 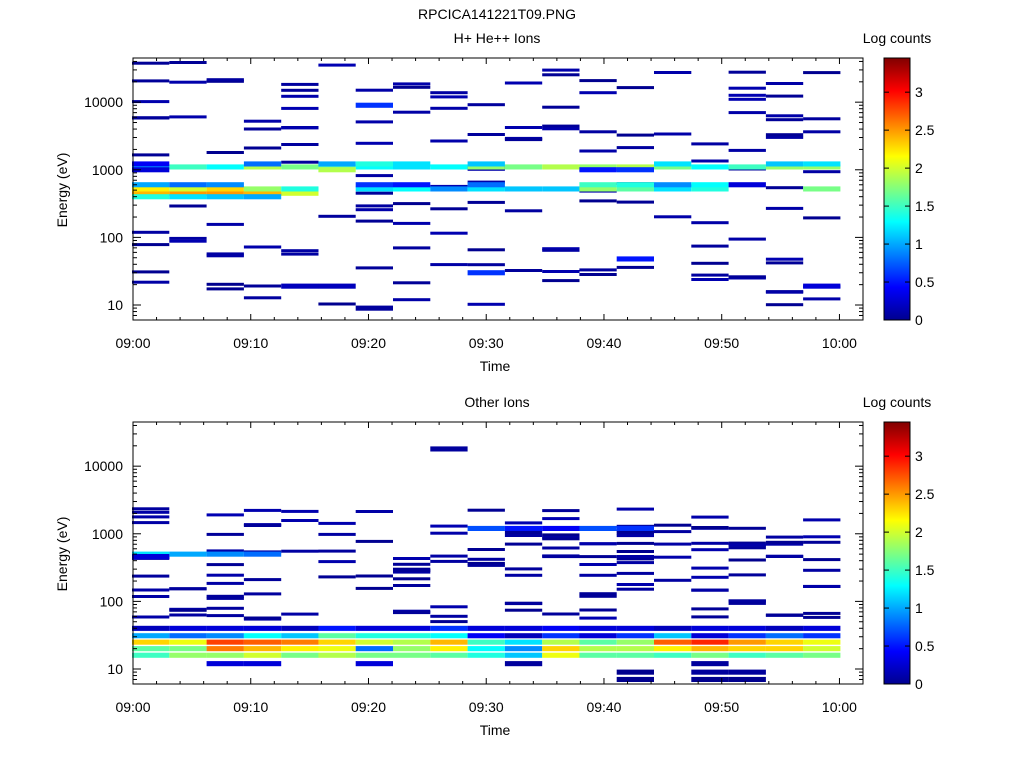 What do you see at coordinates (897, 553) in the screenshot?
I see `colorbar-gradient` at bounding box center [897, 553].